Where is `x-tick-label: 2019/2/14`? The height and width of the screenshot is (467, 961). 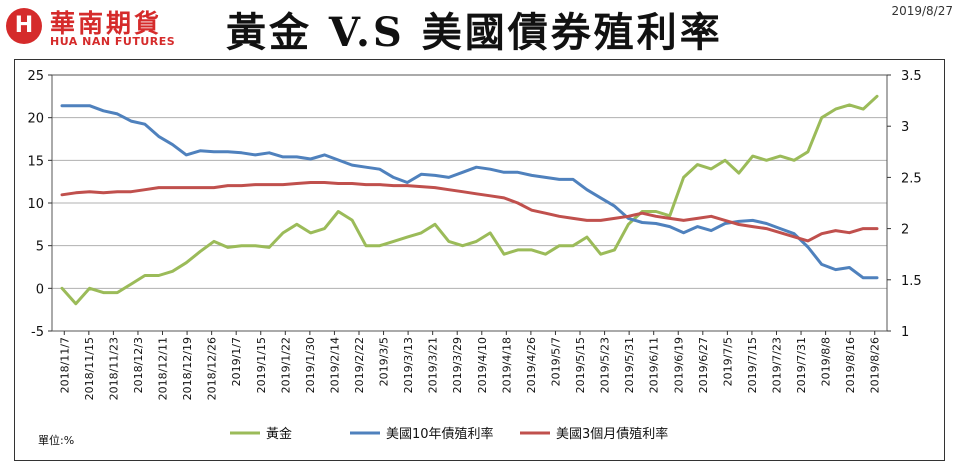 x-tick-label: 2019/2/14 is located at coordinates (334, 365).